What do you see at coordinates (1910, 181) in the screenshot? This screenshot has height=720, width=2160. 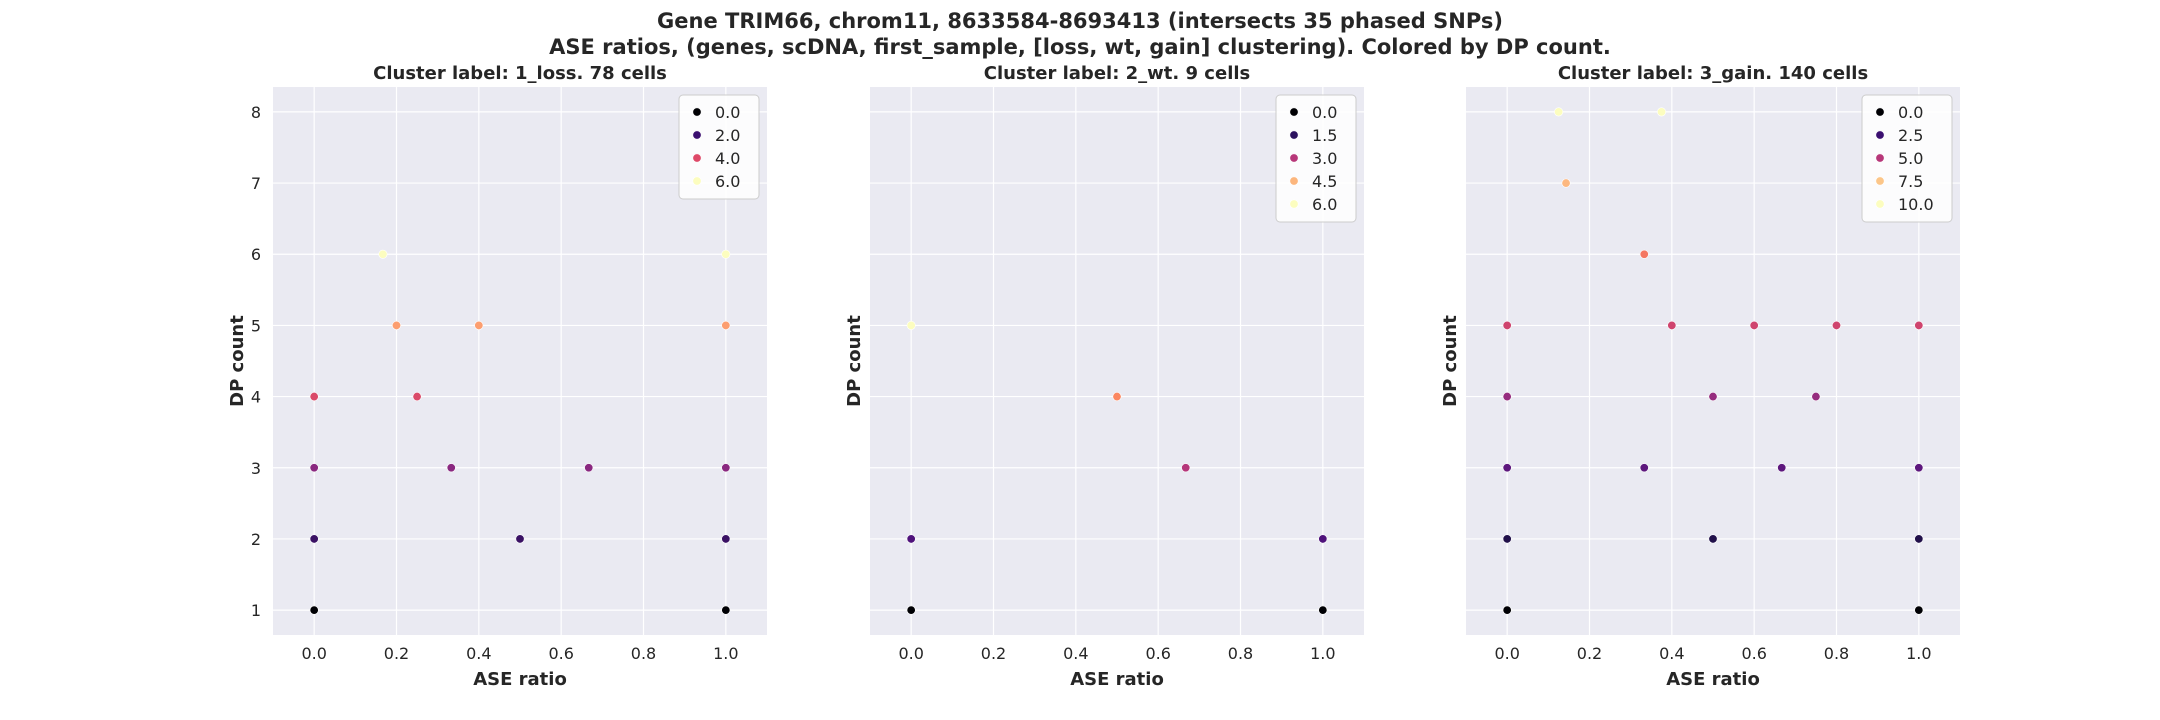 I see `legend-label: 7.5` at bounding box center [1910, 181].